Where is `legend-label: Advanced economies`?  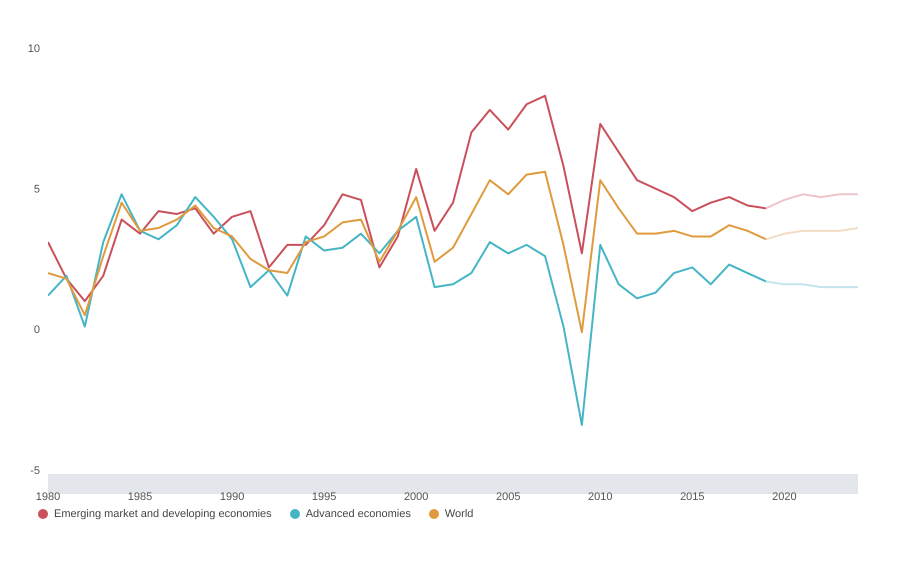
legend-label: Advanced economies is located at coordinates (358, 514).